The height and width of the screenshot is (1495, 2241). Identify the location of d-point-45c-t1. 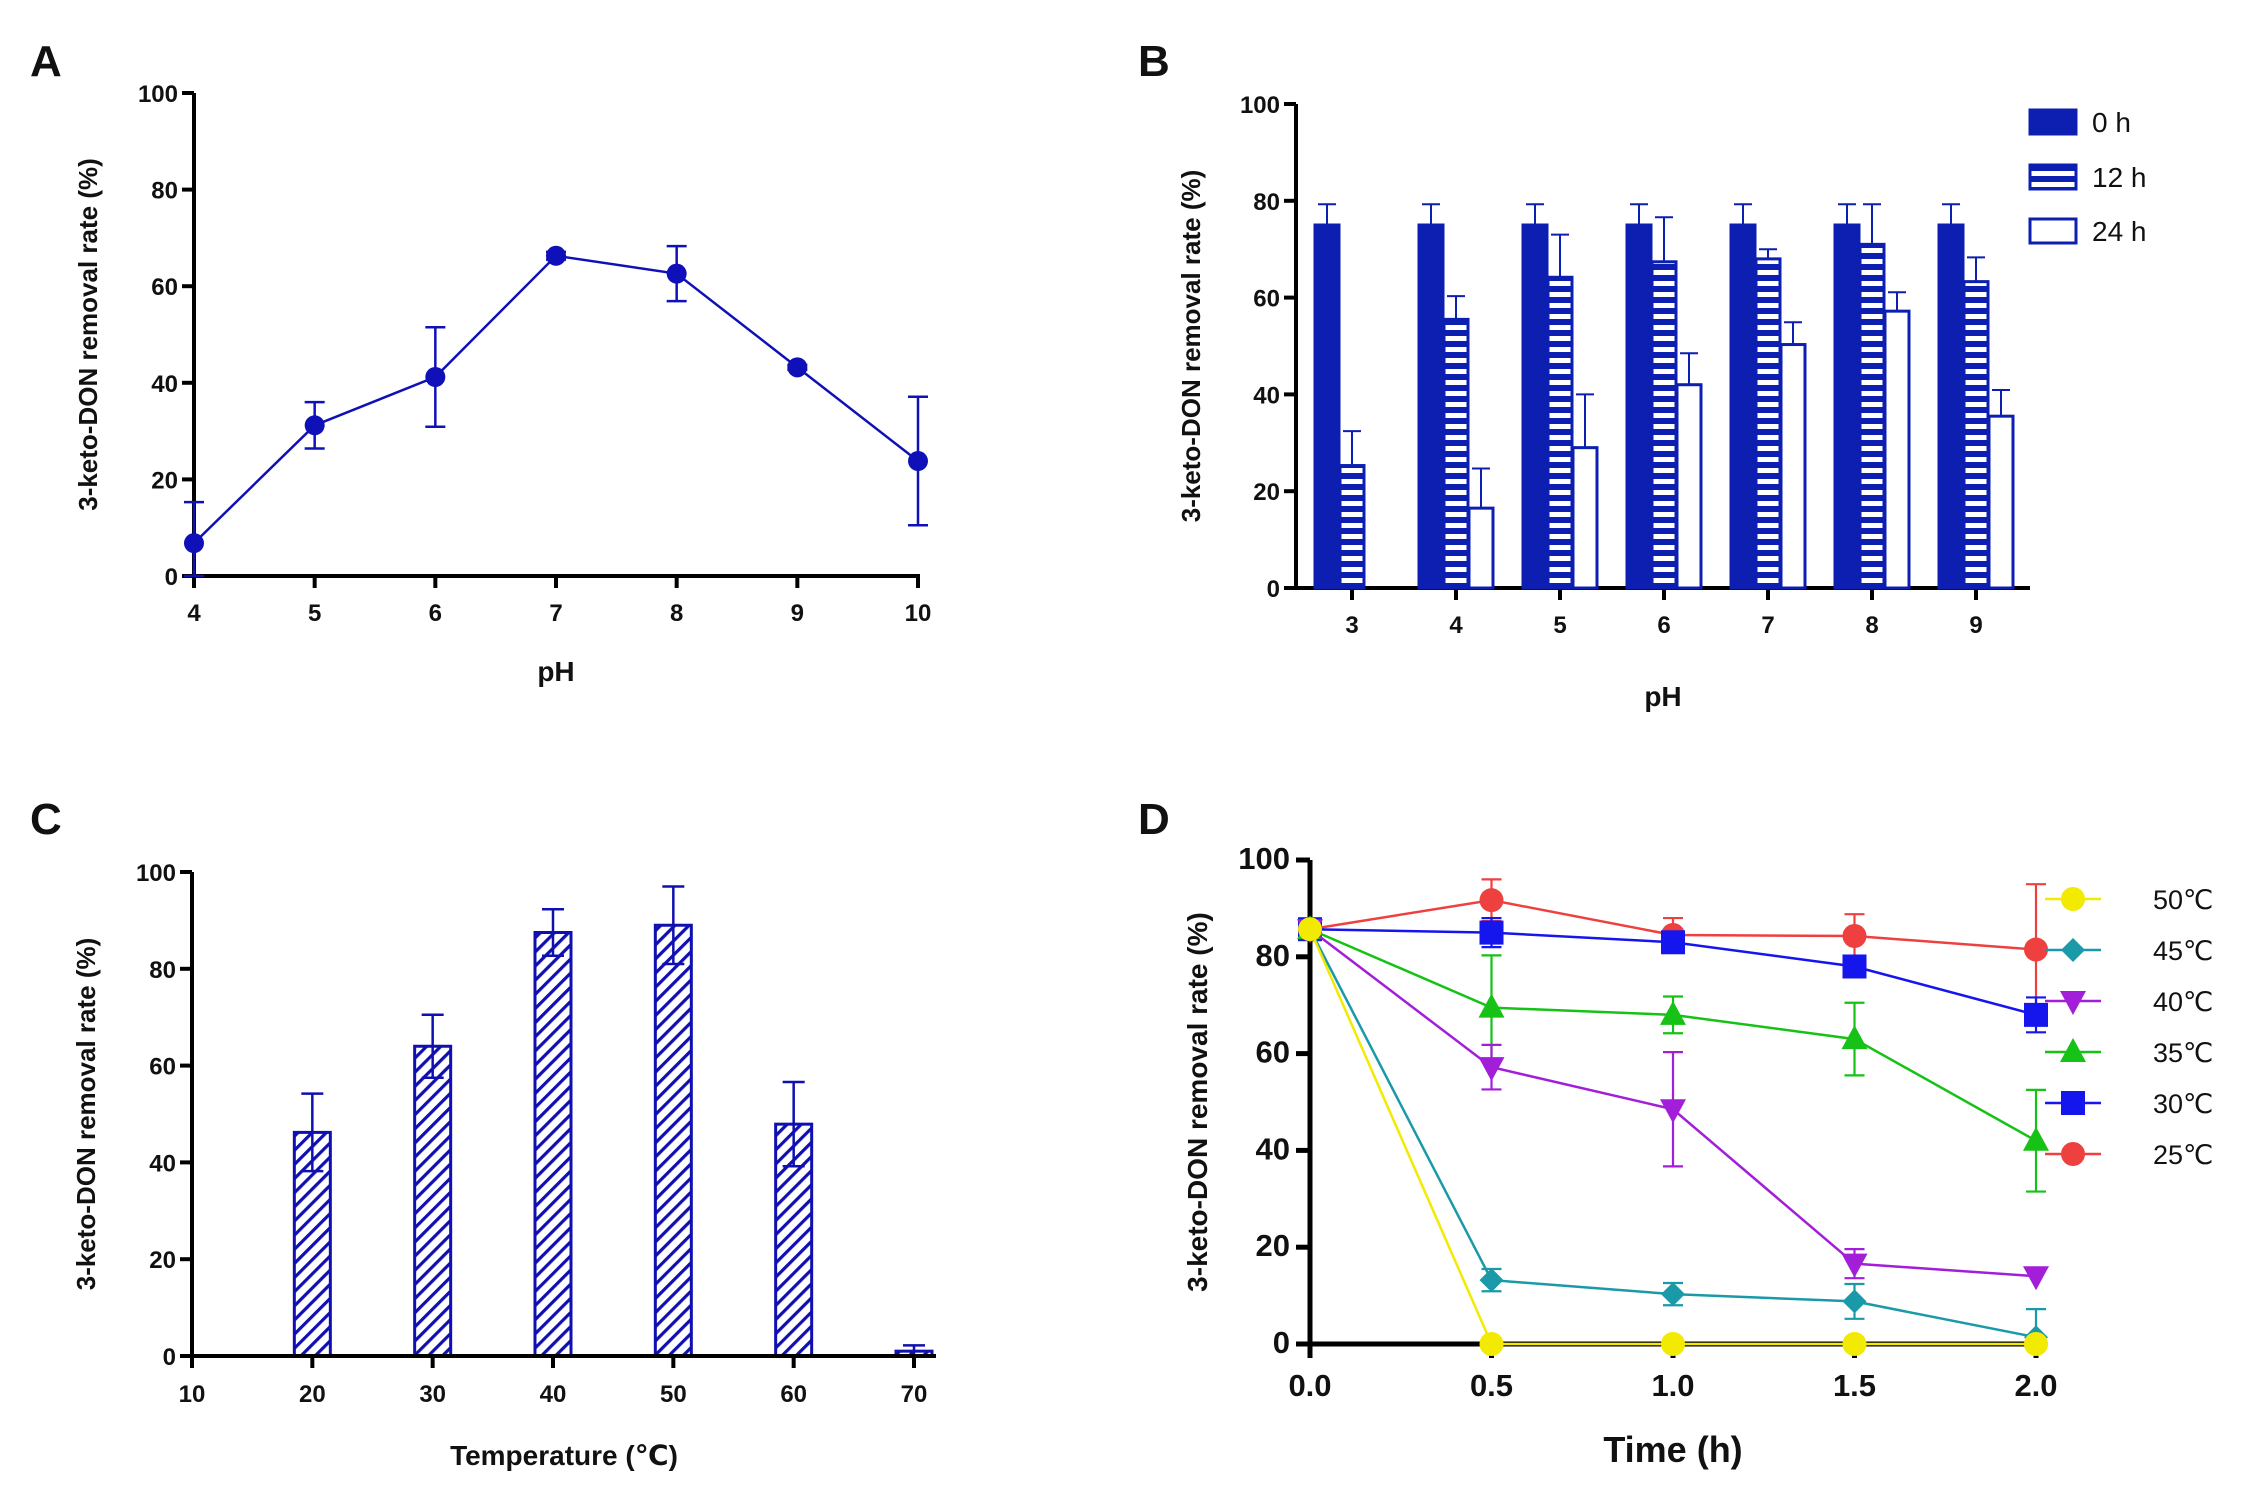
(1673, 1294).